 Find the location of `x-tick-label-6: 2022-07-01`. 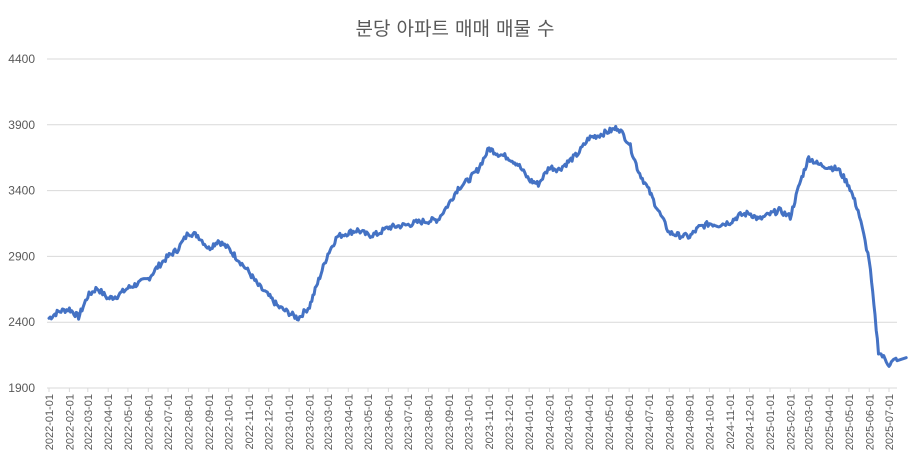

x-tick-label-6: 2022-07-01 is located at coordinates (169, 422).